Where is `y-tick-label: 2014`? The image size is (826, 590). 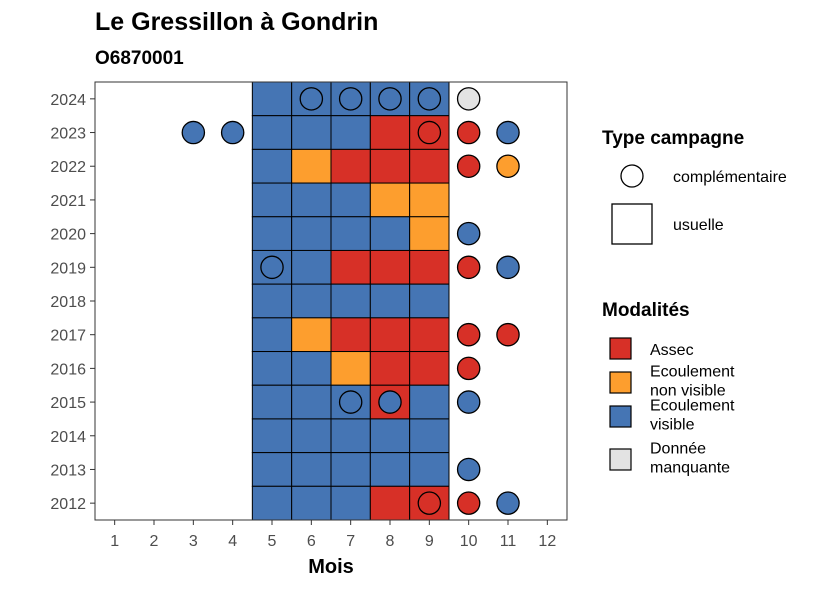 y-tick-label: 2014 is located at coordinates (68, 437).